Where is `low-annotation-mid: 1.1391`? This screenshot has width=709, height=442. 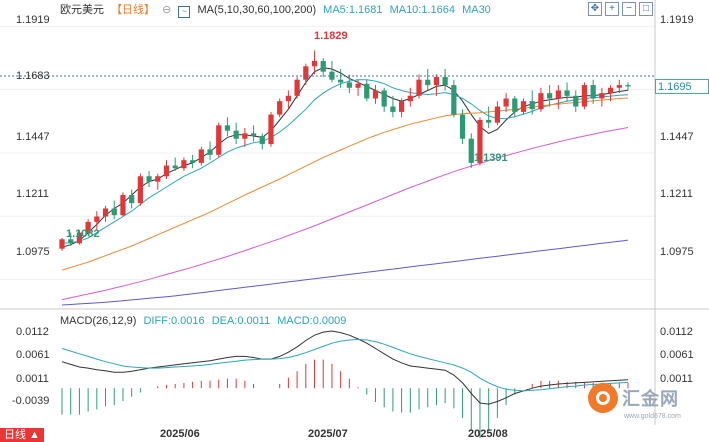
low-annotation-mid: 1.1391 is located at coordinates (491, 158).